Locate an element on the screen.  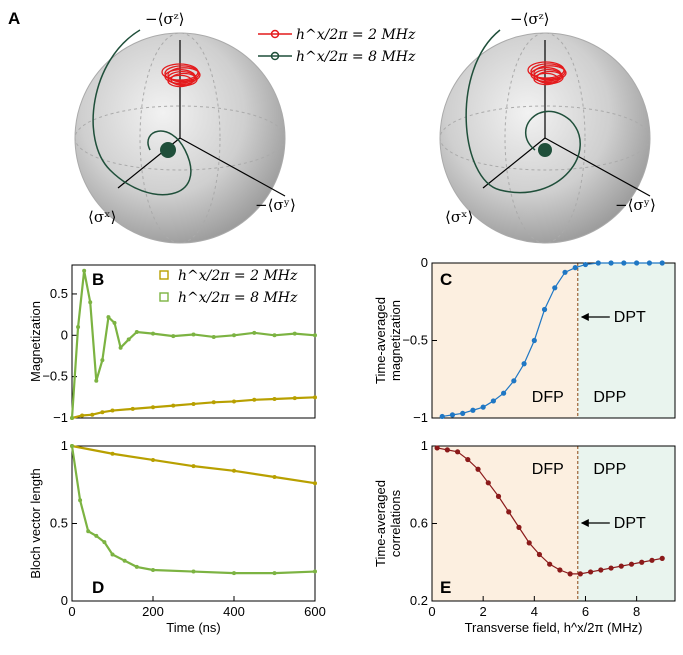
bloch-x-label-left: ⟨σˣ⟩ is located at coordinates (102, 217).